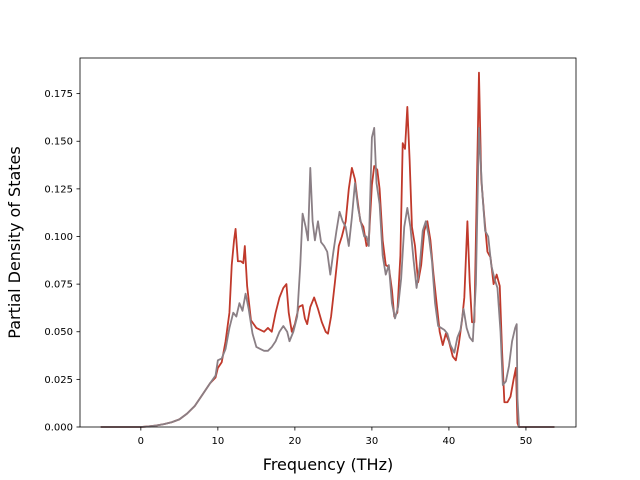 The width and height of the screenshot is (640, 480). What do you see at coordinates (14, 242) in the screenshot?
I see `y-axis-title: Partial Density of States` at bounding box center [14, 242].